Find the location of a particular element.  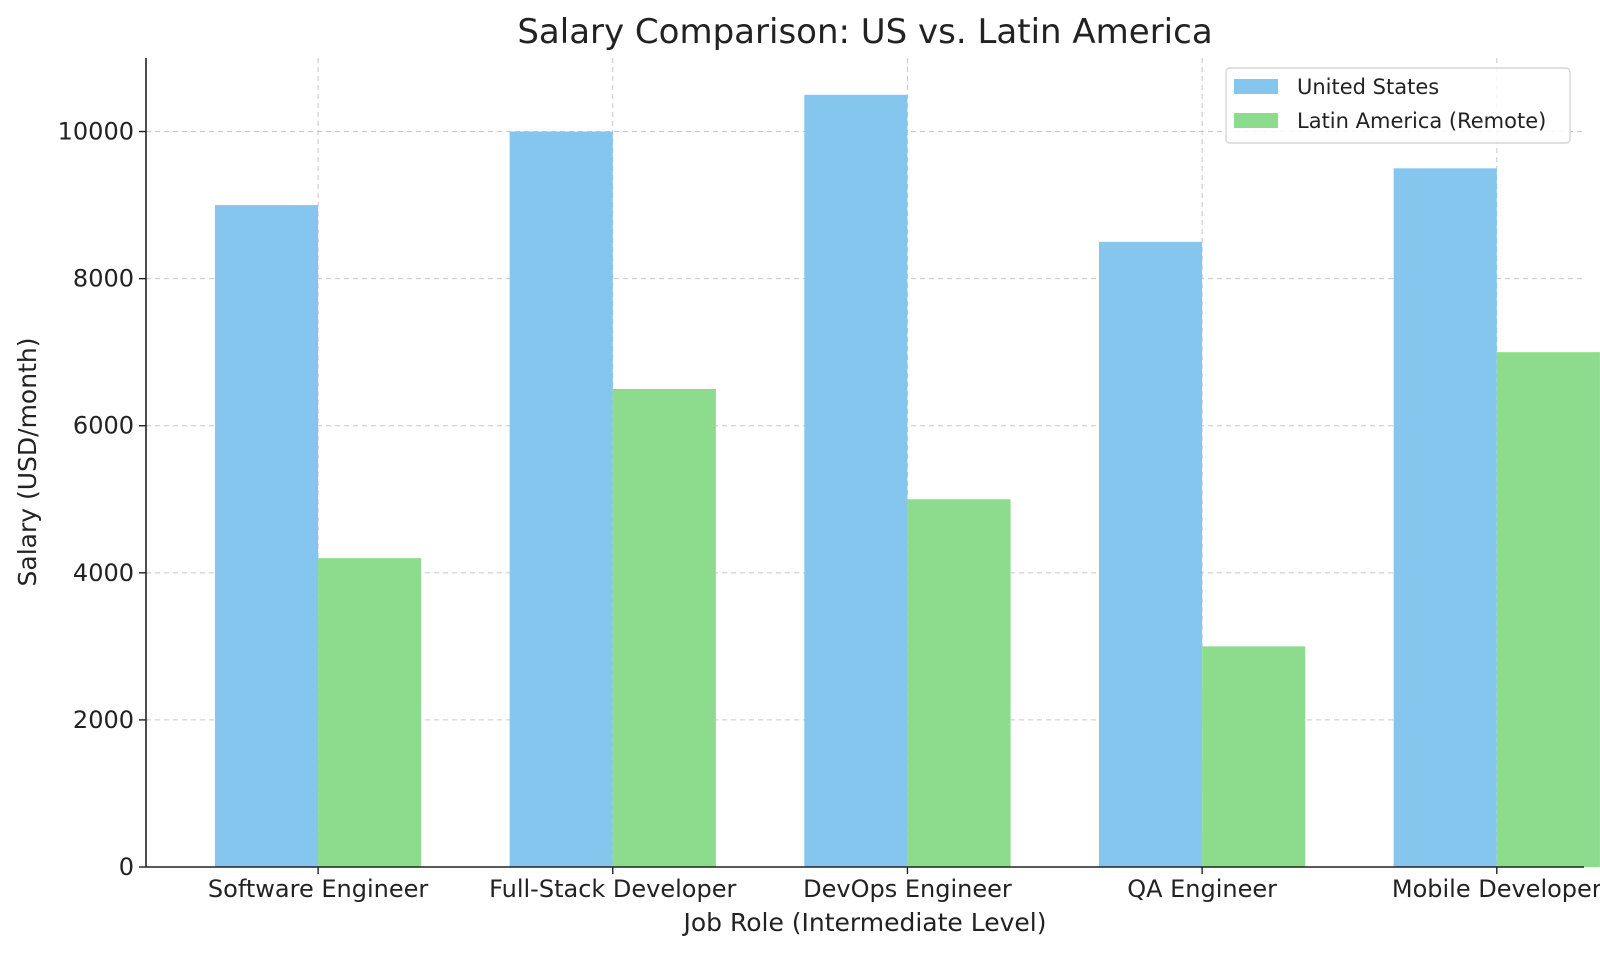

legend-frame is located at coordinates (1398, 105).